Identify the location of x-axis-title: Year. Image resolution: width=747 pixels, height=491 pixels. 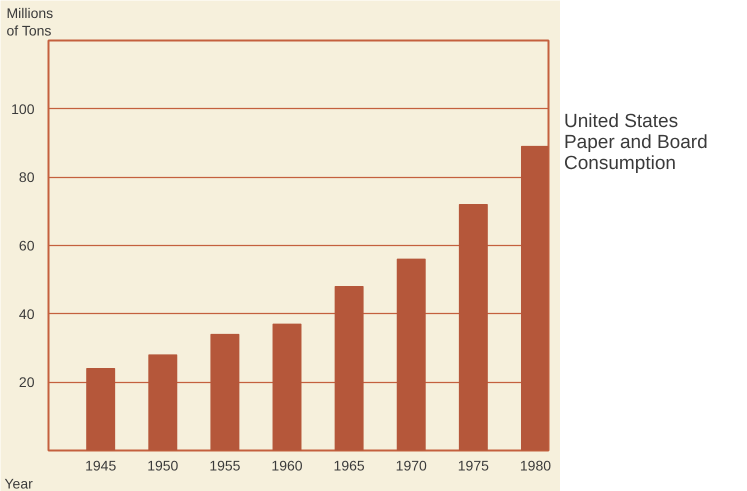
(19, 483).